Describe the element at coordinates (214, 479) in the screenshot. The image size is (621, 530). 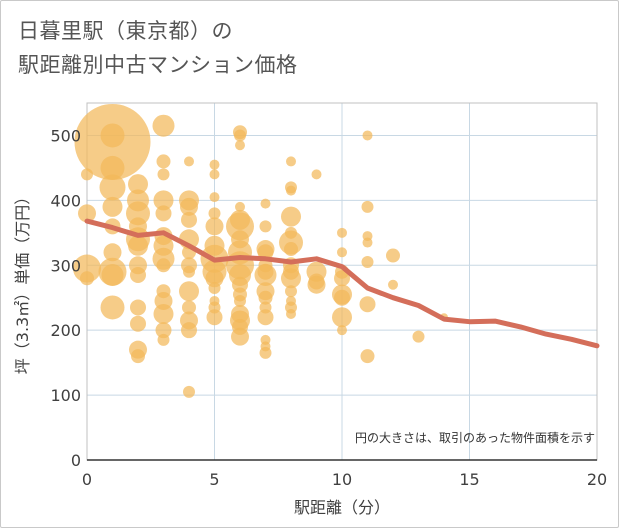
I see `x-tick-label: 5` at that location.